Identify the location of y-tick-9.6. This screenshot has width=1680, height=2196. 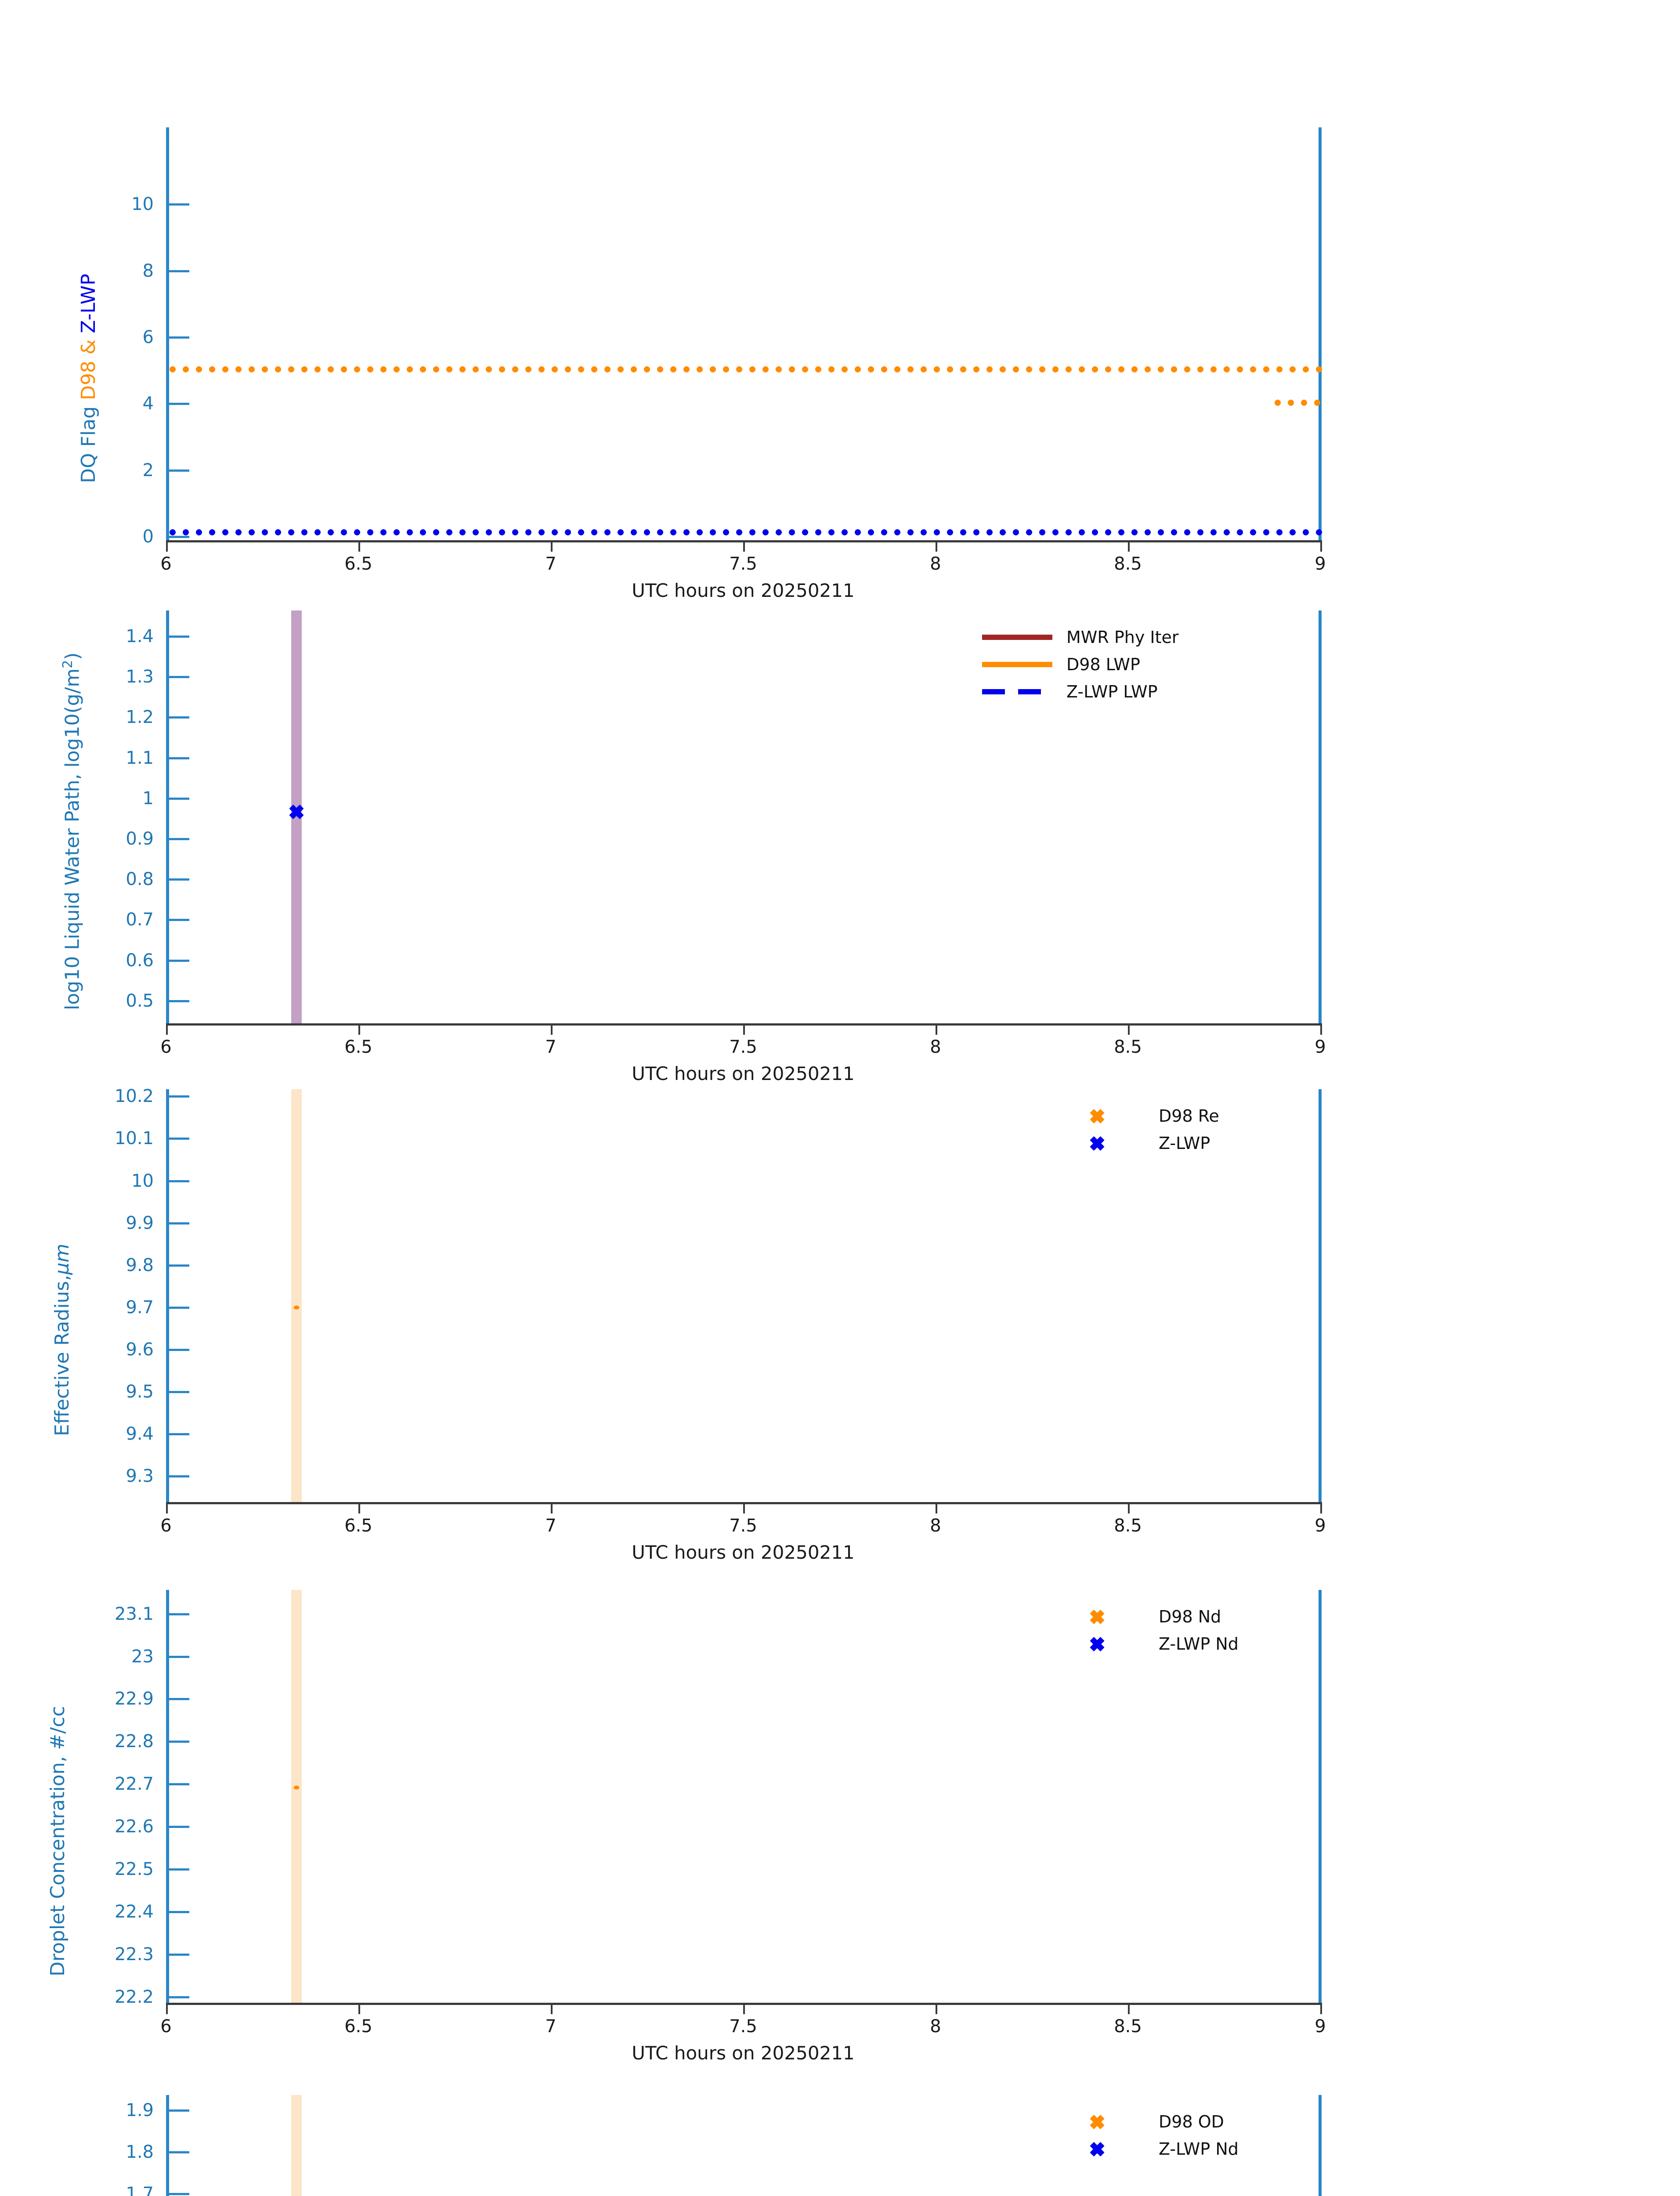
(179, 1350).